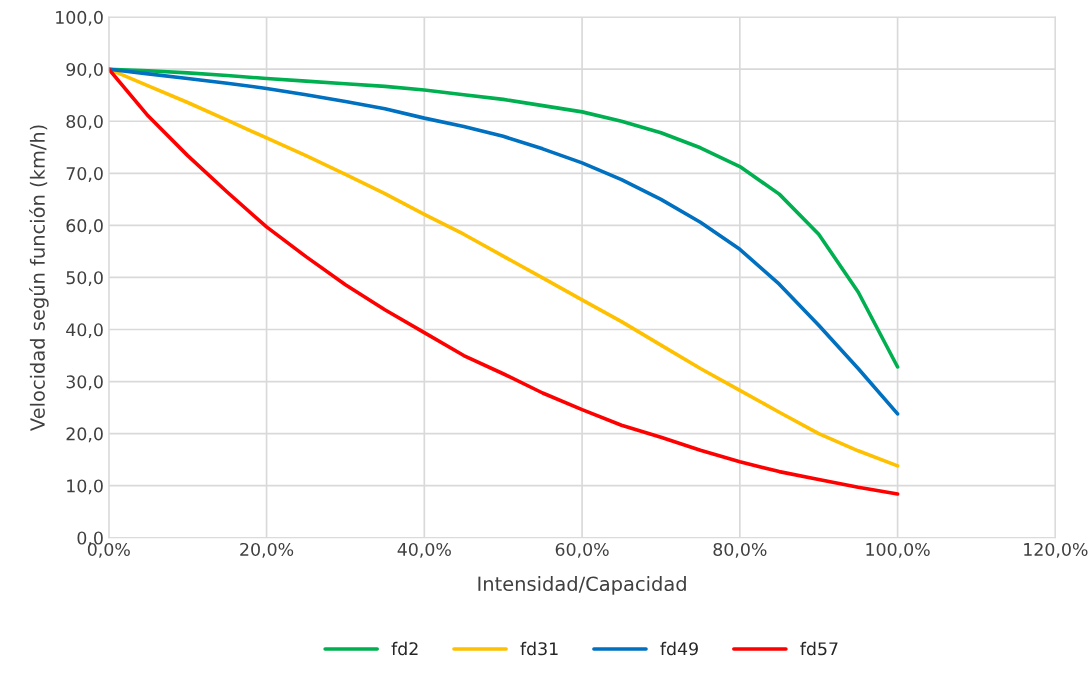  I want to click on legend-label: fd2, so click(404, 648).